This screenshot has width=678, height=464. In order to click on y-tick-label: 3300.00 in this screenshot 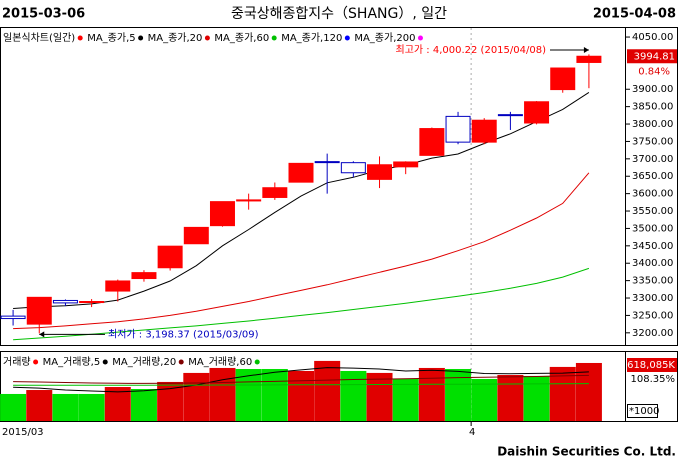, I will do `click(652, 298)`.